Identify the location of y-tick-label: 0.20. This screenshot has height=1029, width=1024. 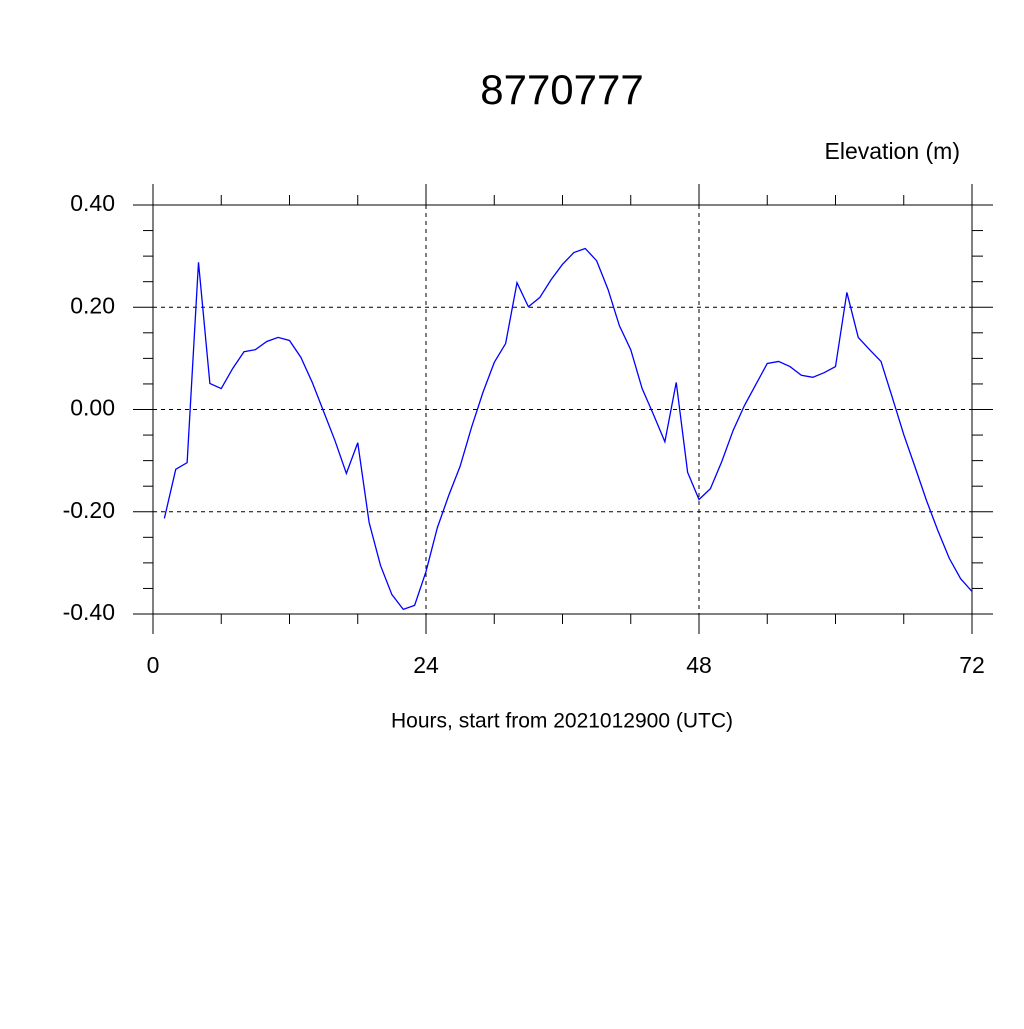
(92, 305).